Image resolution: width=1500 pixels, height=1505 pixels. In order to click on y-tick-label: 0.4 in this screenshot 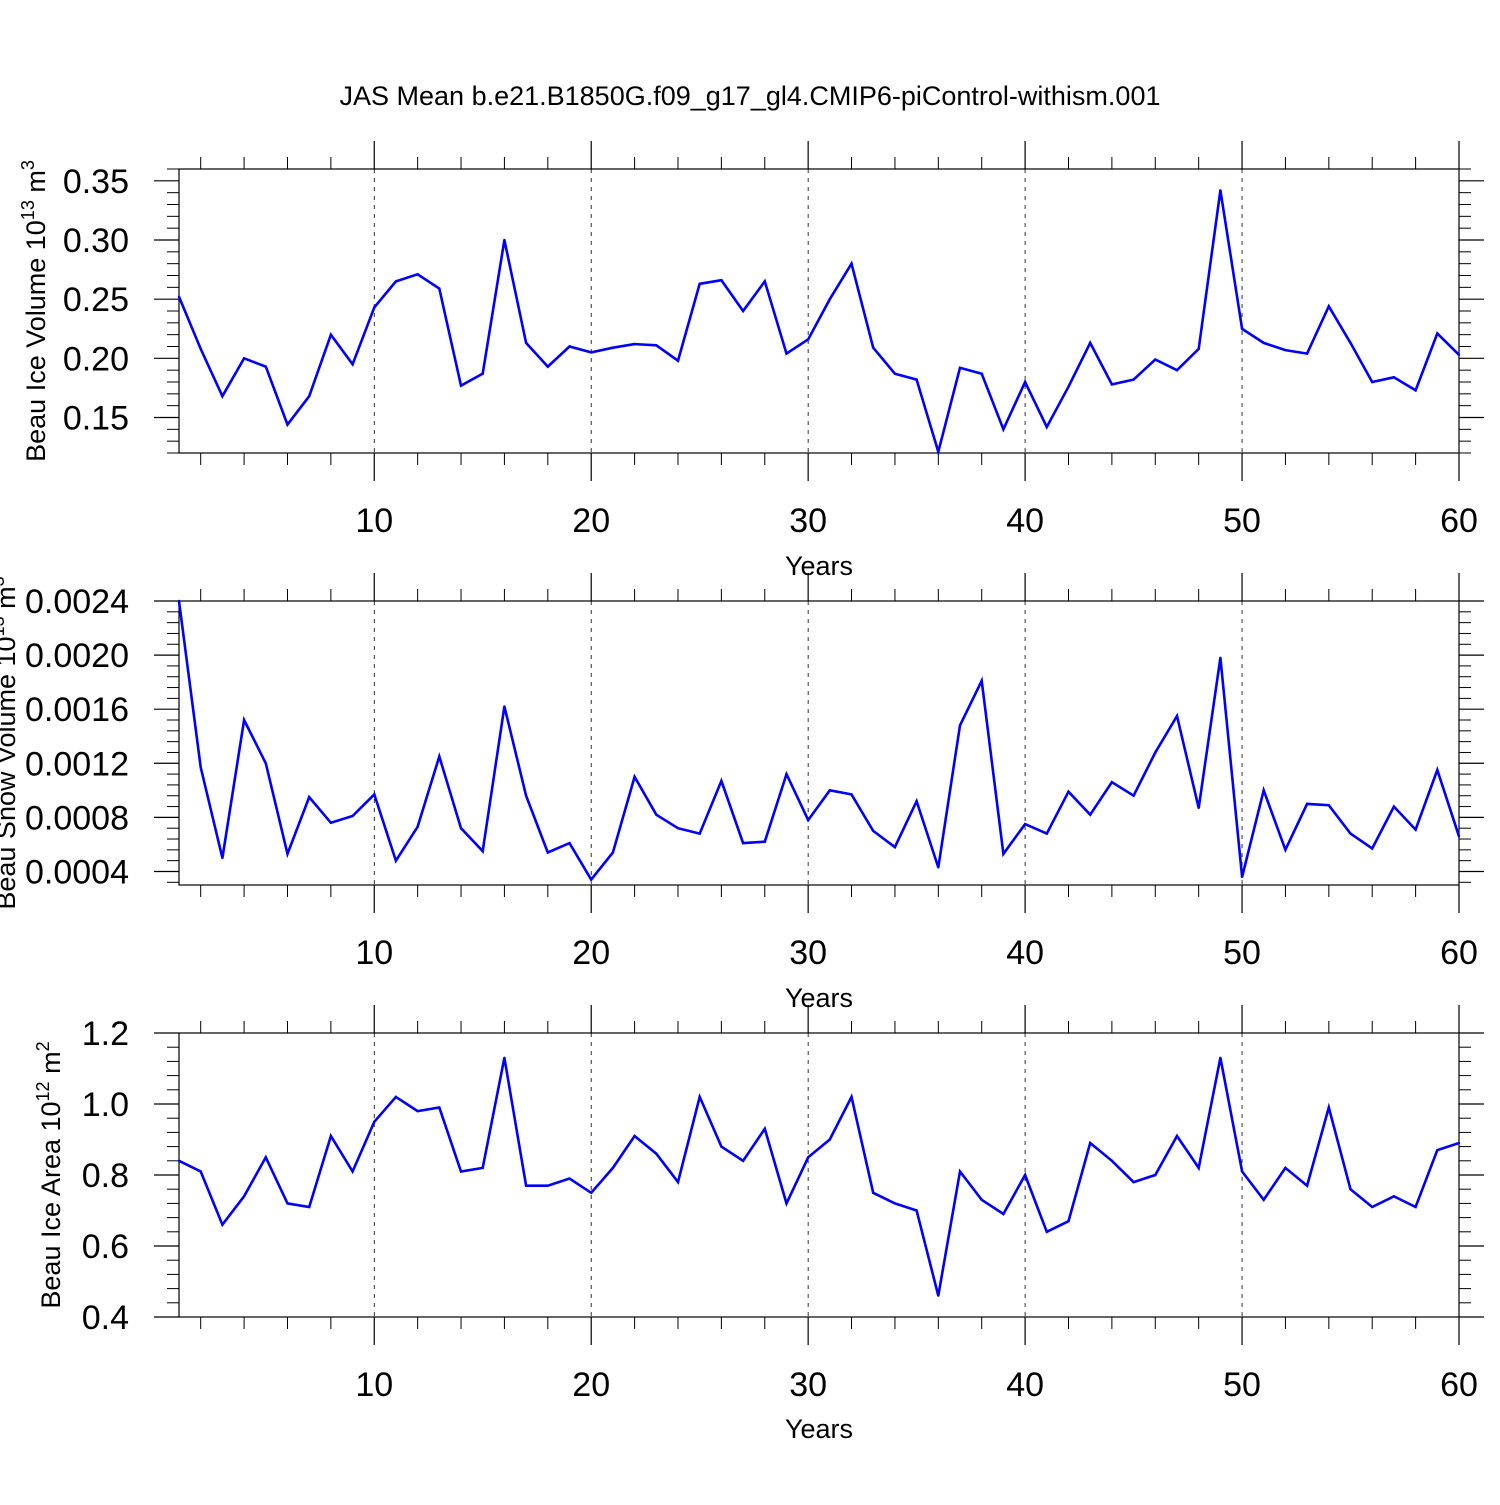, I will do `click(105, 1318)`.